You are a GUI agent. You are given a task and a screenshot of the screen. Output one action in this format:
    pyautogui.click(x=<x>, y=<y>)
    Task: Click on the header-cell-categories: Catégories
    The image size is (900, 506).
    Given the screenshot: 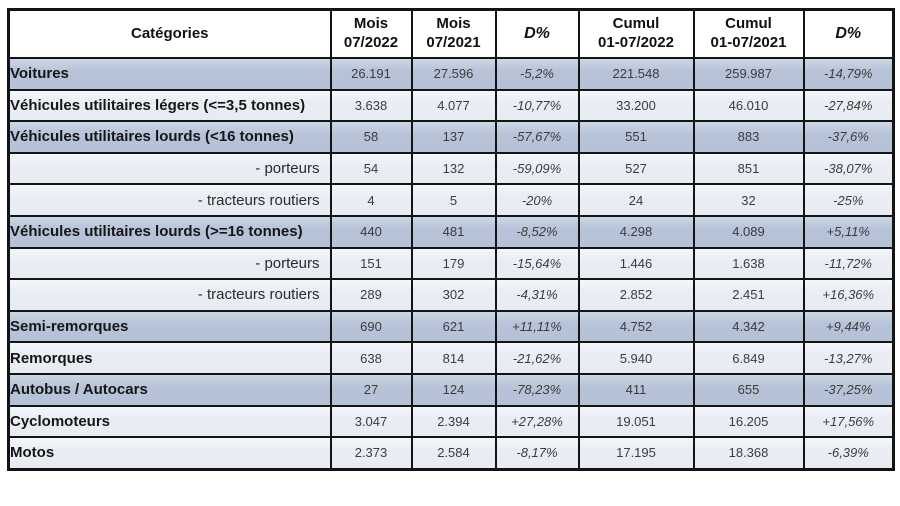 What is the action you would take?
    pyautogui.click(x=169, y=33)
    